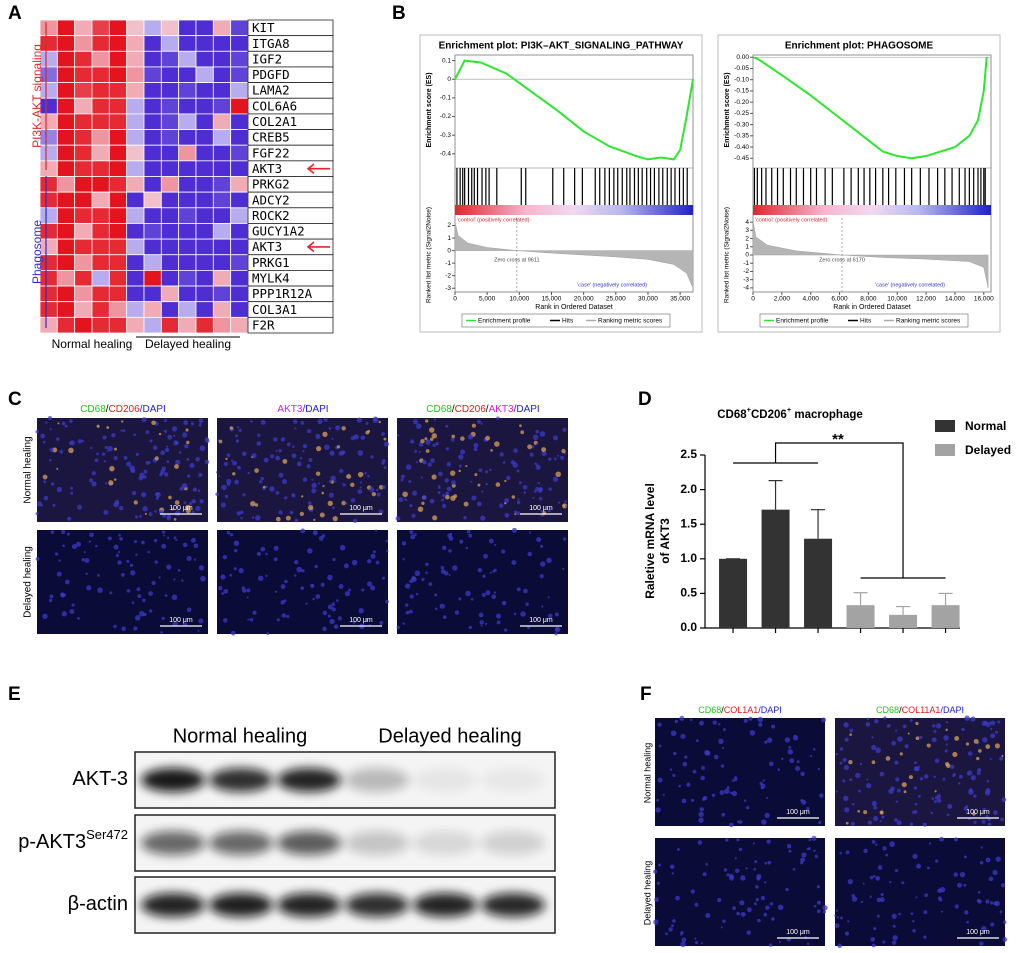  What do you see at coordinates (289, 409) in the screenshot?
I see `column-header-part: AKT3` at bounding box center [289, 409].